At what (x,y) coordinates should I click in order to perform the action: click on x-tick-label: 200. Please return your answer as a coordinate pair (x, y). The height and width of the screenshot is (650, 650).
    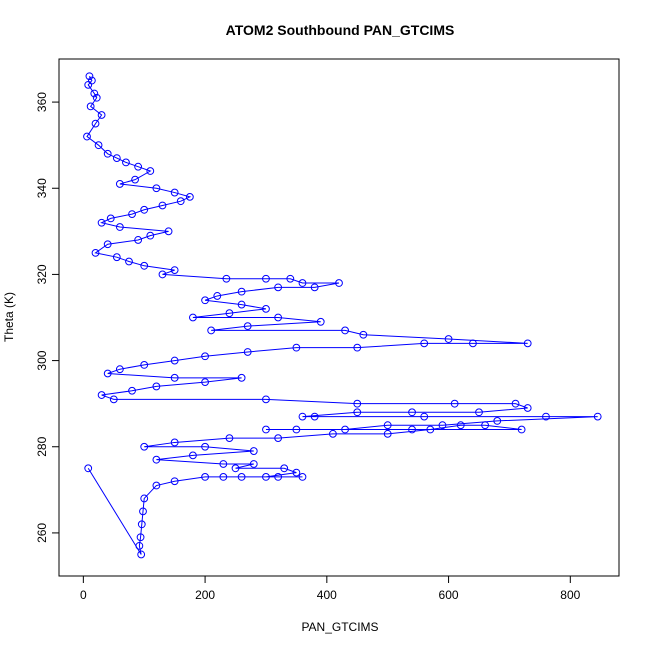
    Looking at the image, I should click on (205, 595).